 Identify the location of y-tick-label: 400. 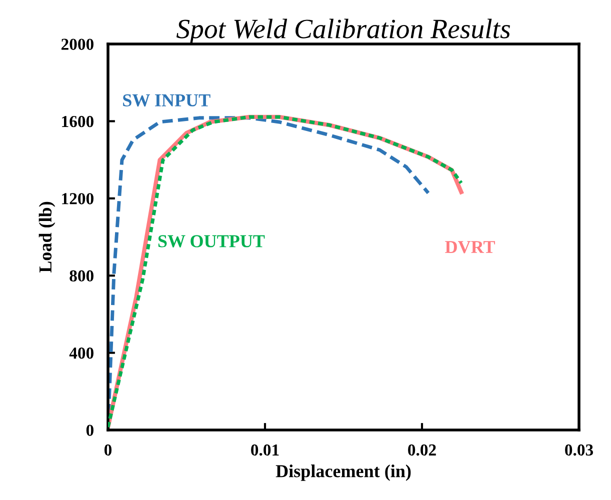
(81, 353).